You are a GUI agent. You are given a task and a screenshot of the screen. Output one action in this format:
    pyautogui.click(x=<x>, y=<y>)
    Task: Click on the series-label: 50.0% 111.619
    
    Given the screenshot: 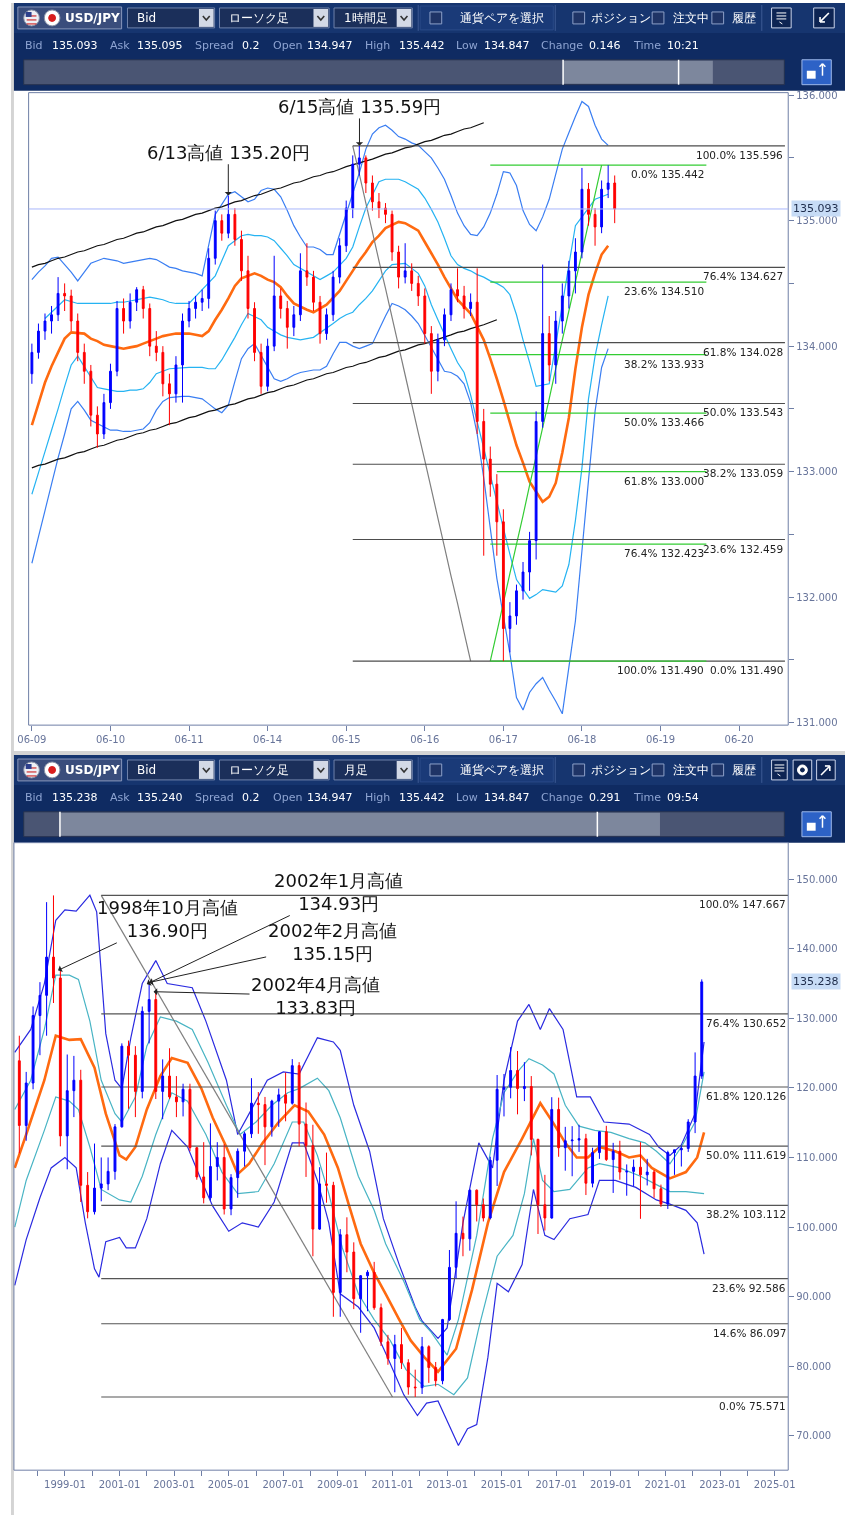 What is the action you would take?
    pyautogui.click(x=746, y=1155)
    